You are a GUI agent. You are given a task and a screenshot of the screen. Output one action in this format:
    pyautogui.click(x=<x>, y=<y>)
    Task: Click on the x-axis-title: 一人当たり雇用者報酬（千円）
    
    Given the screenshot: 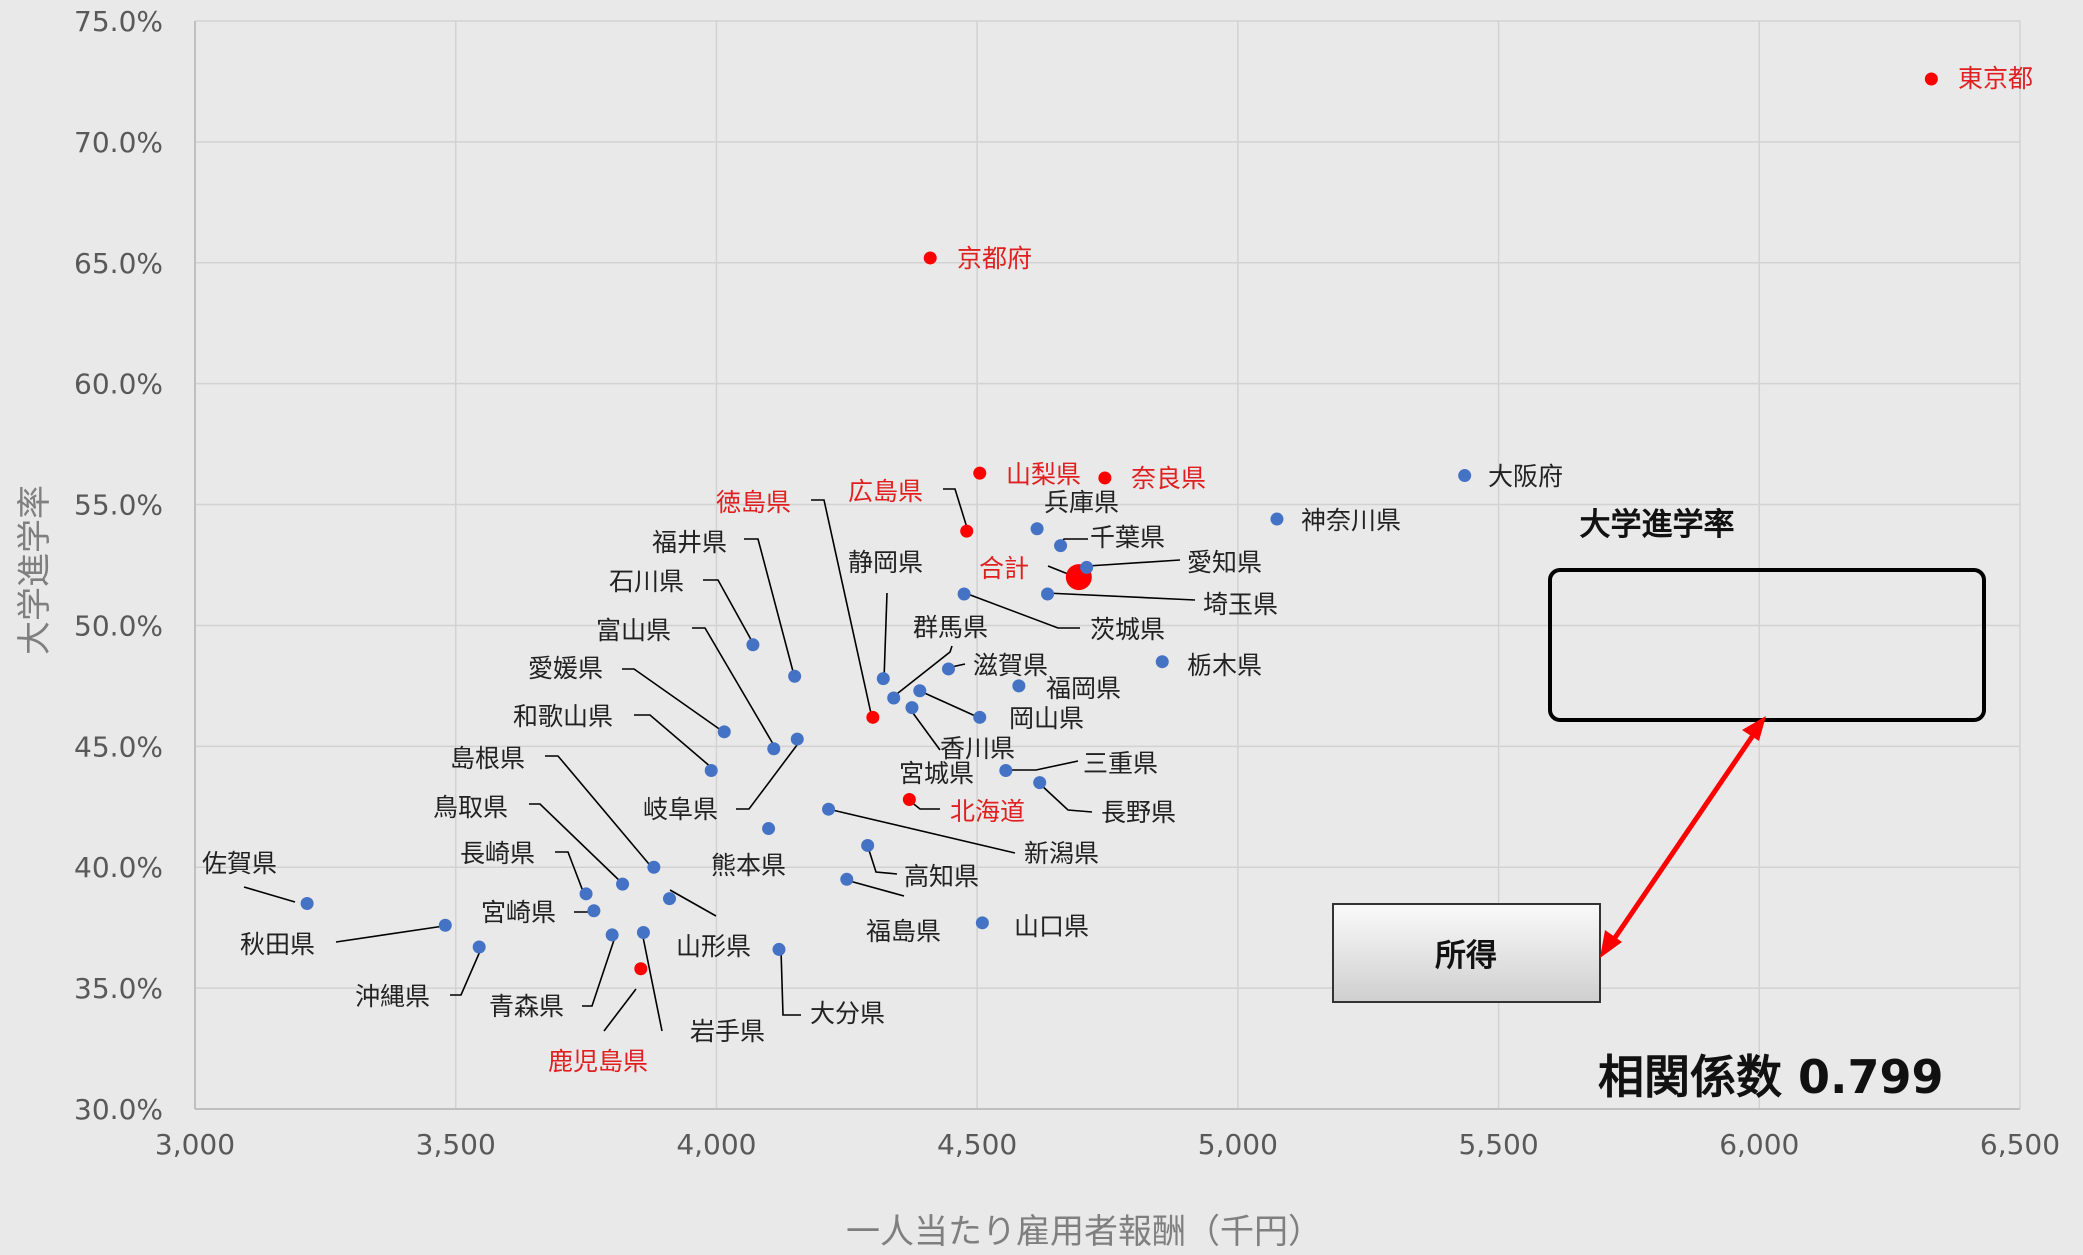 What is the action you would take?
    pyautogui.click(x=1084, y=1231)
    